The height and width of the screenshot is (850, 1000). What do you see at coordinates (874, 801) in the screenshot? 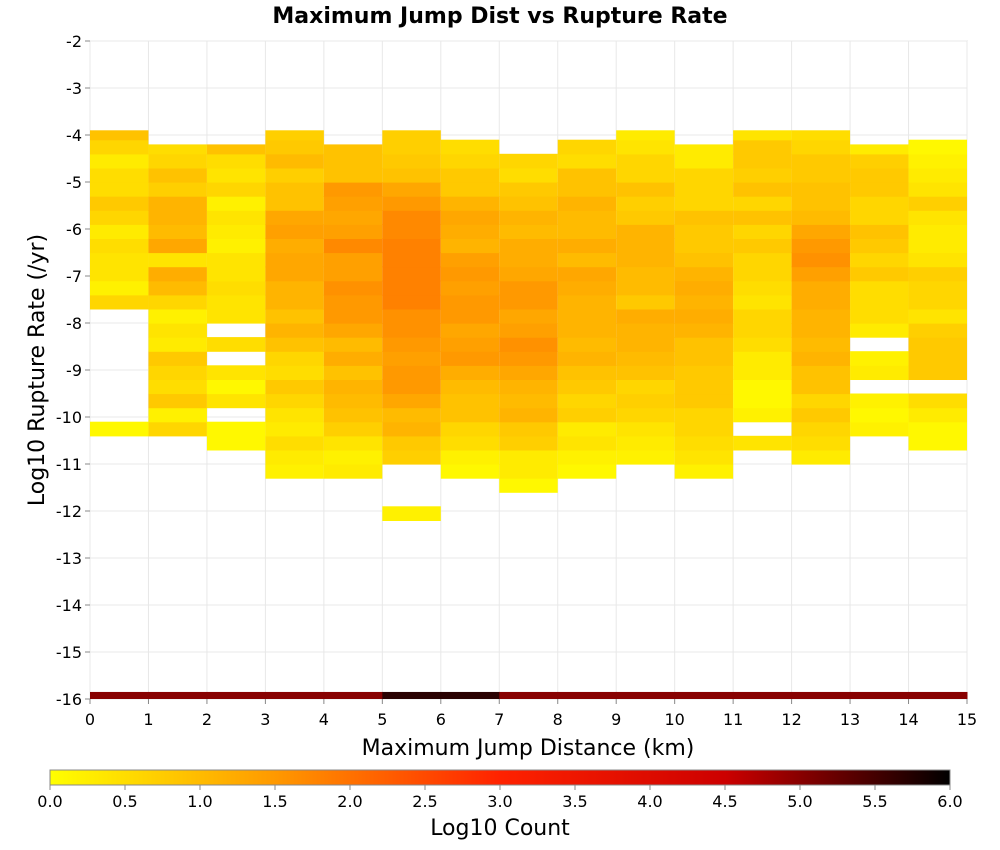
I see `colorbar-tick-label: 5.5` at bounding box center [874, 801].